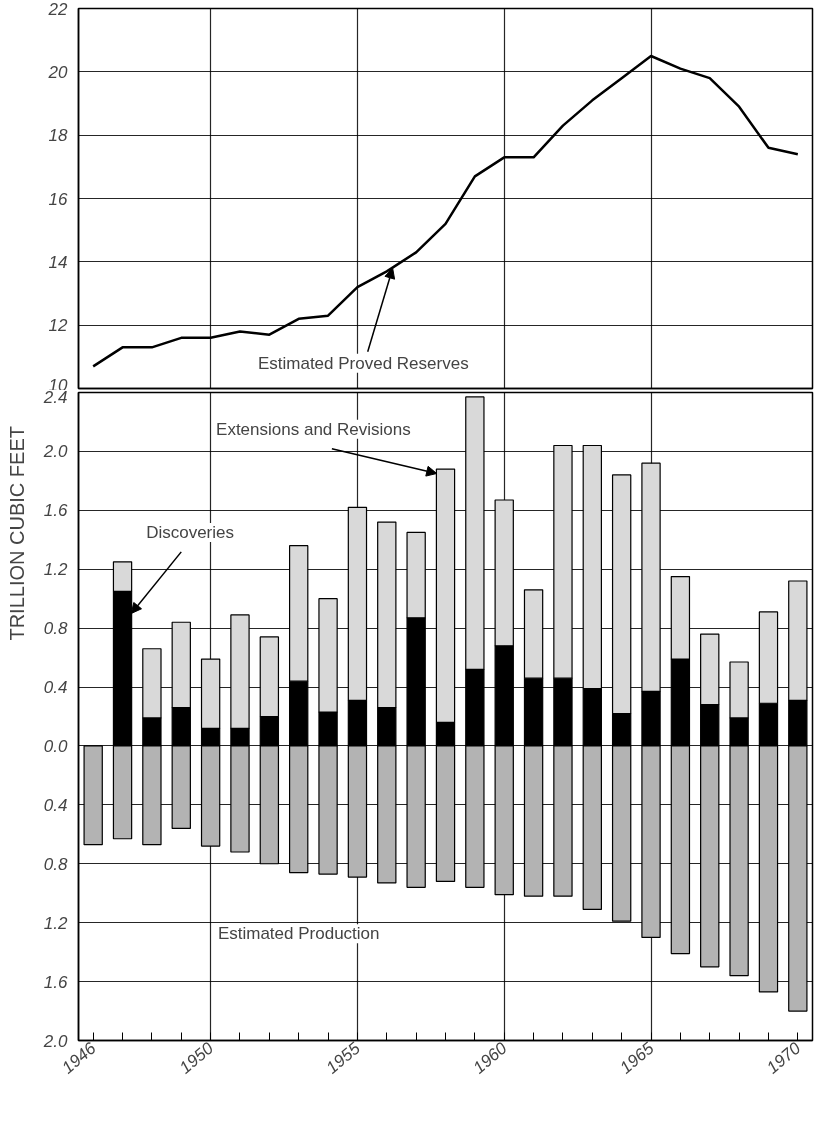  Describe the element at coordinates (55, 452) in the screenshot. I see `y-tick-label: 2.0` at that location.